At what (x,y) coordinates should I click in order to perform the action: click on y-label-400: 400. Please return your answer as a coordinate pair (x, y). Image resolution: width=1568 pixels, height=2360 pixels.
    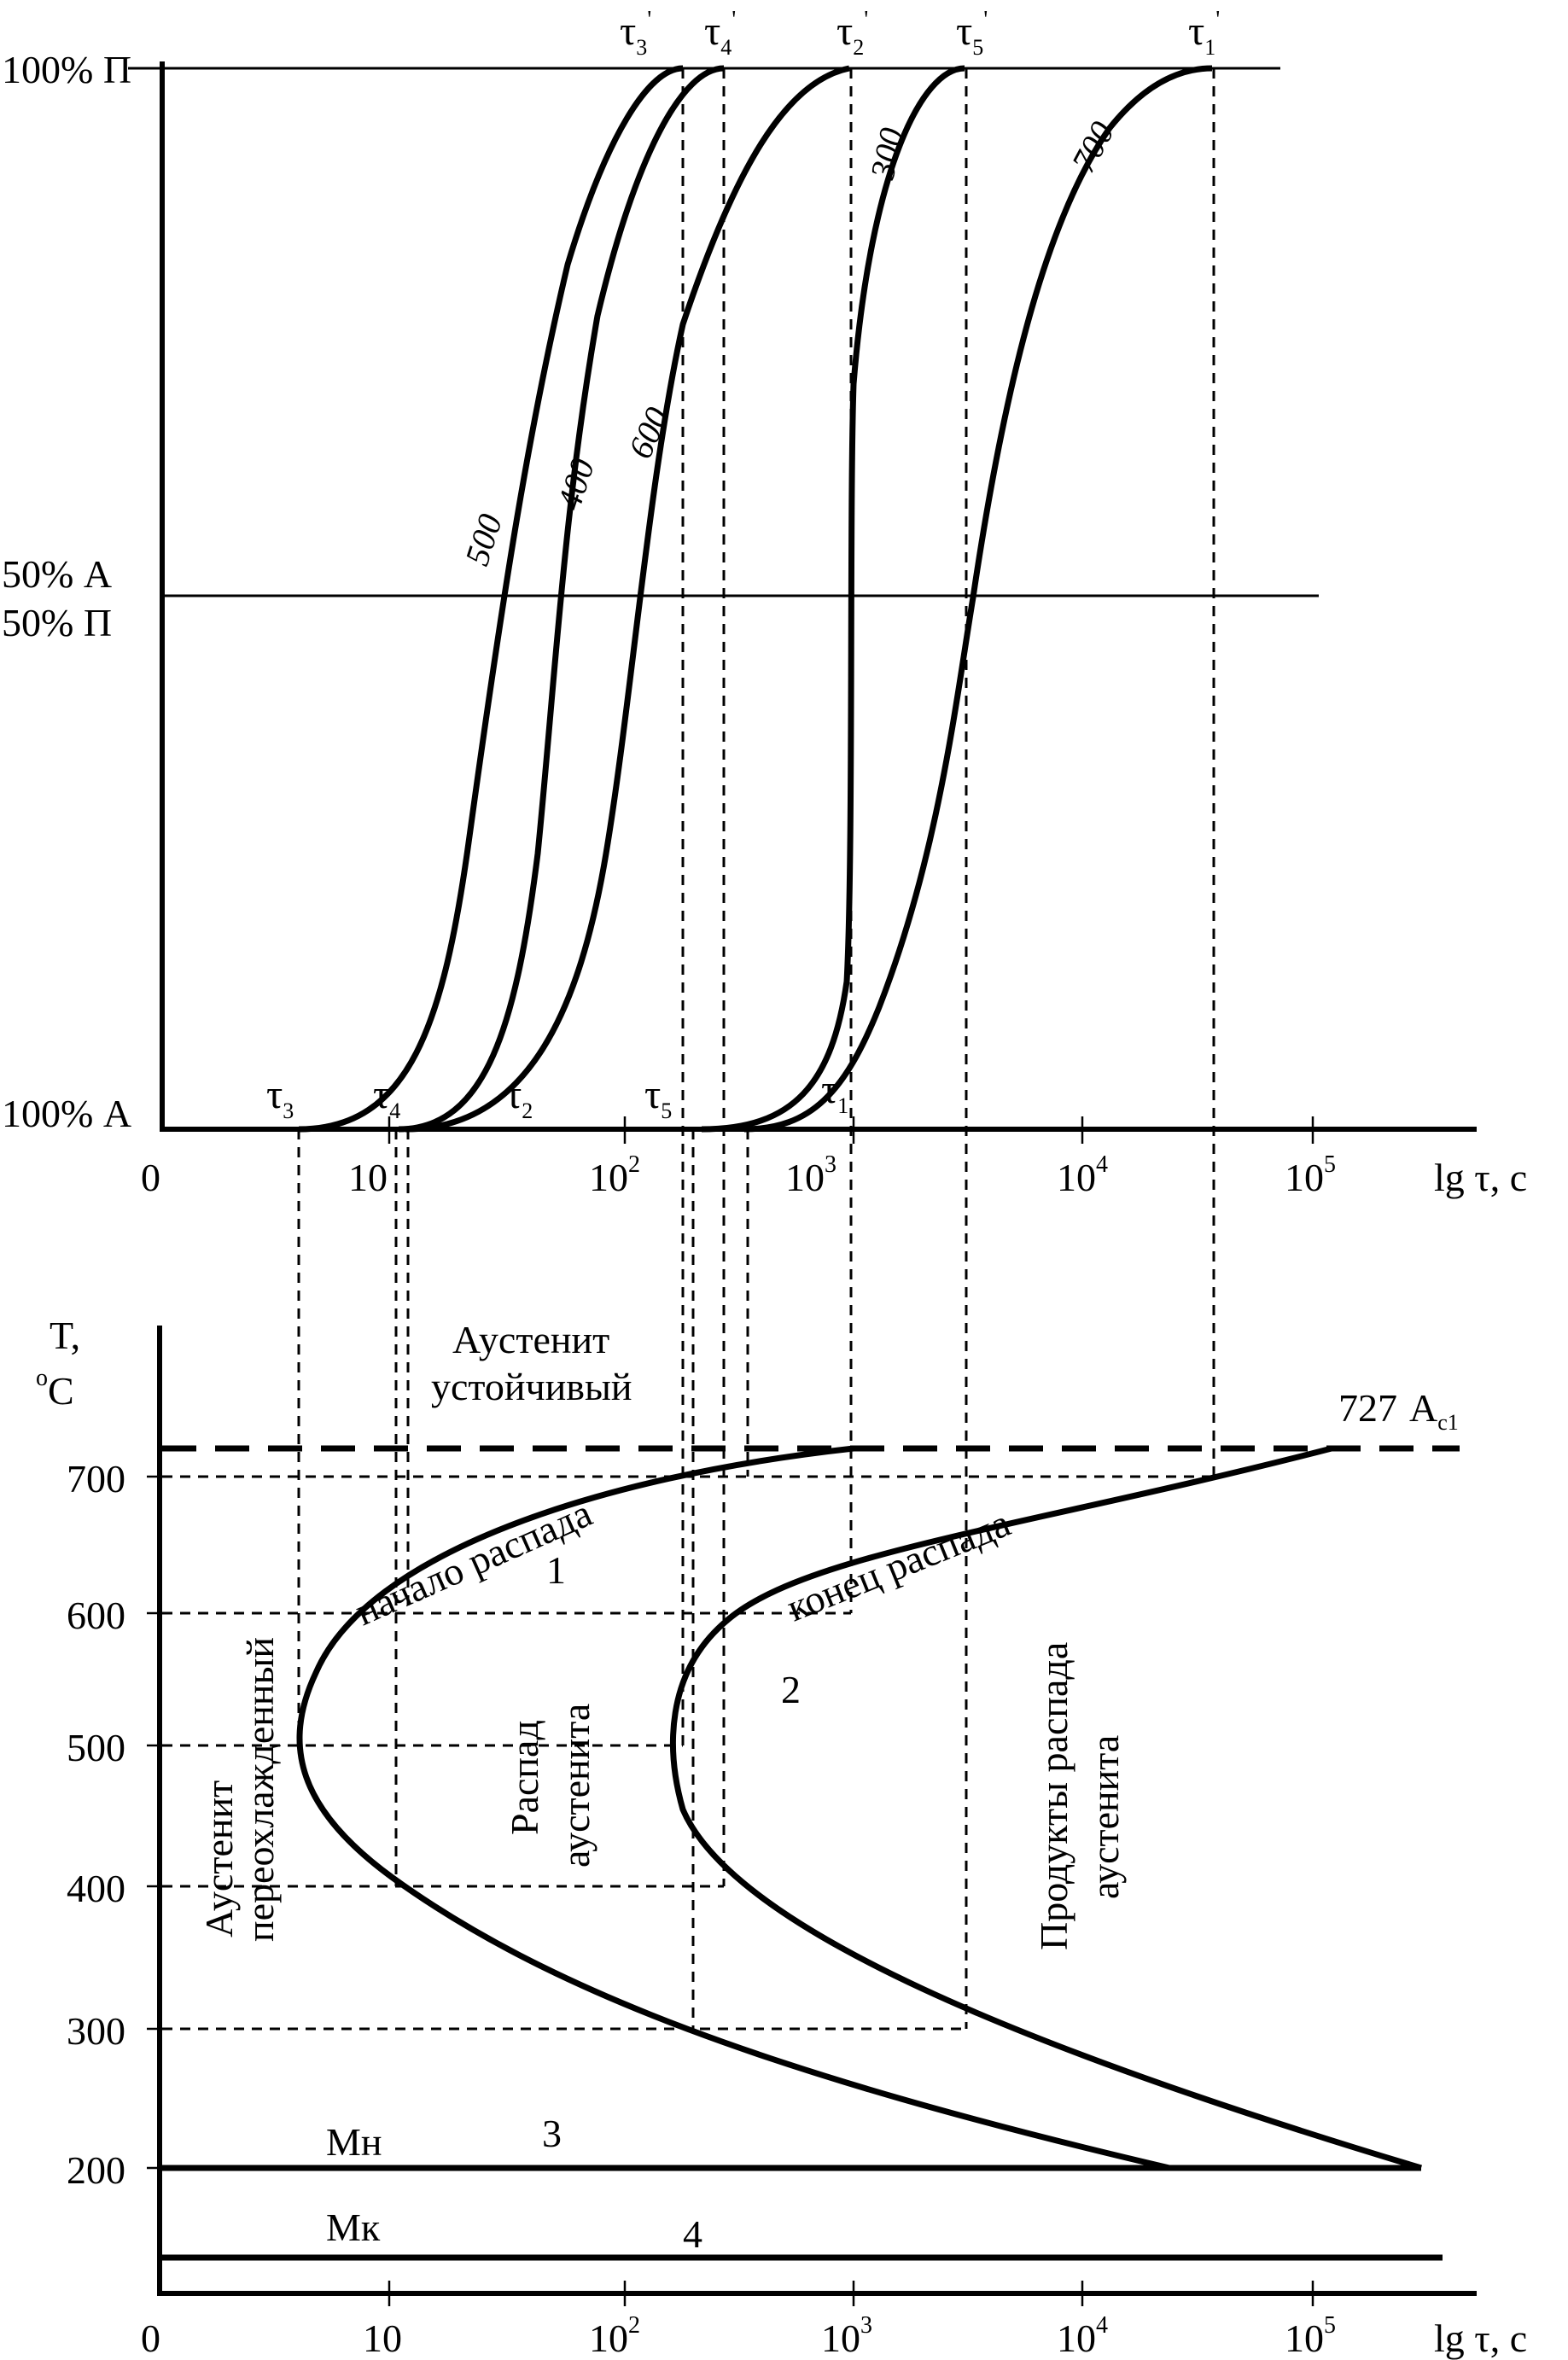
    Looking at the image, I should click on (96, 1889).